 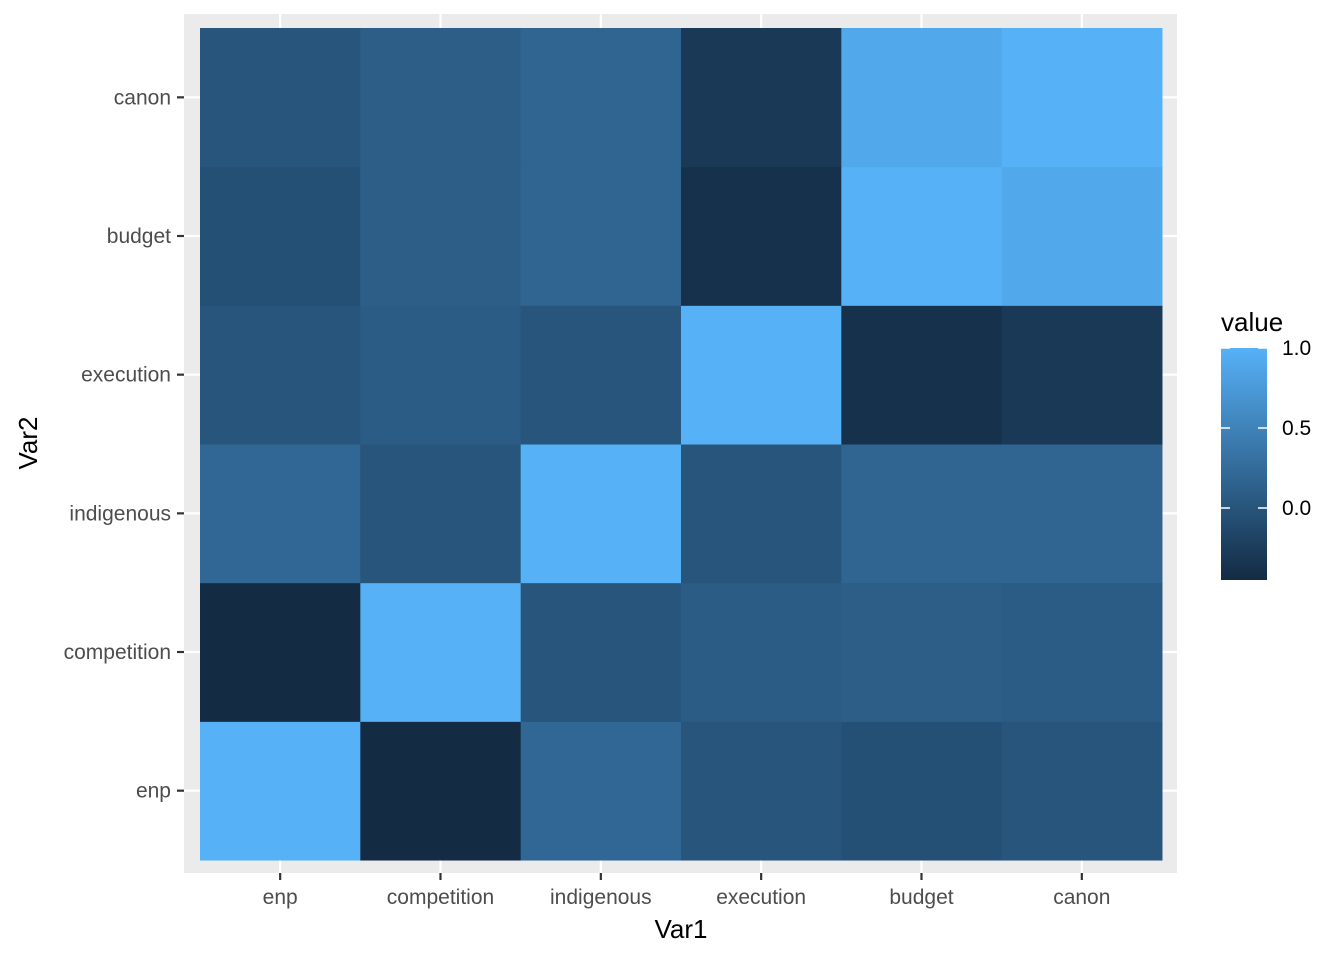 I want to click on heatmap-cell-enp-budget, so click(x=280, y=236).